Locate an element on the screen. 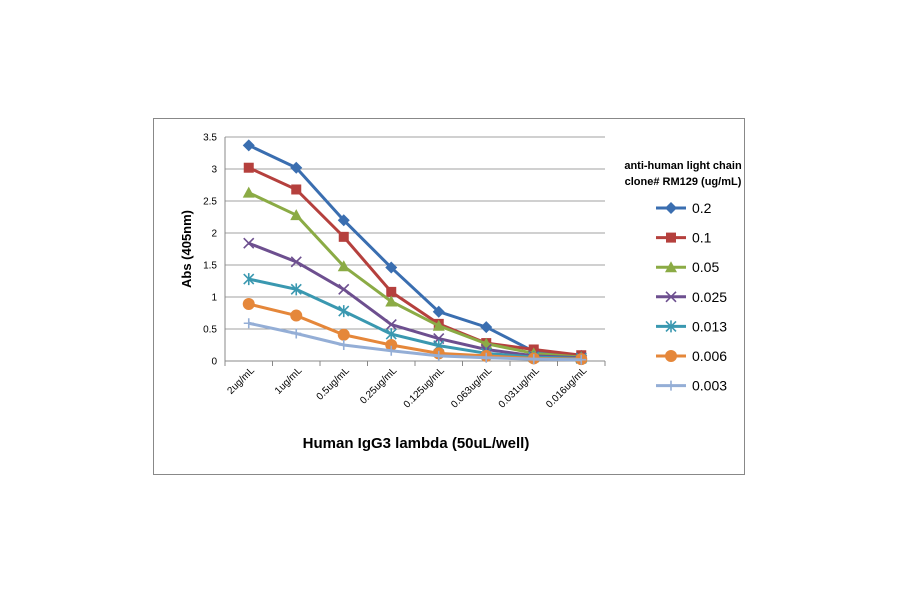  x-tick-label: 0.25ug/mL is located at coordinates (379, 386).